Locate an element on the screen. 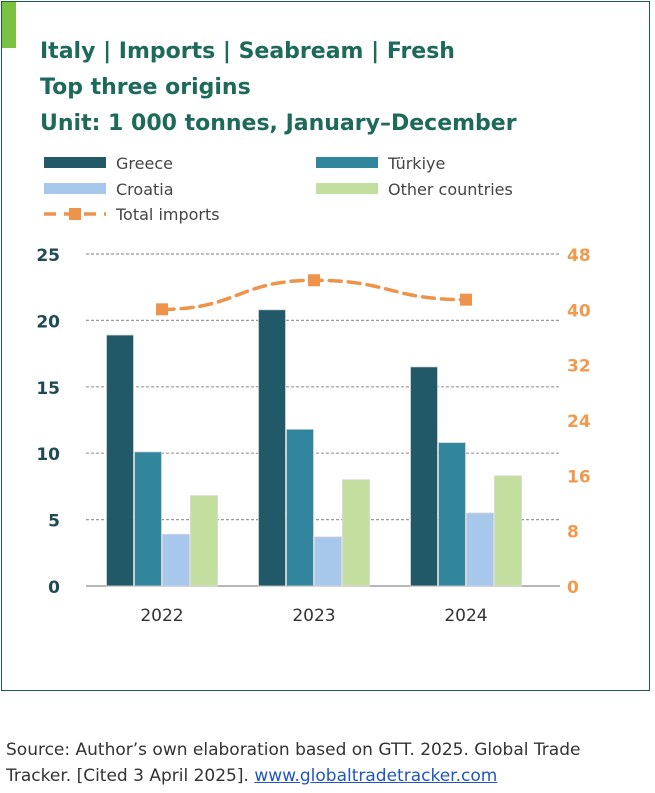 The width and height of the screenshot is (655, 793). legend-marker-total-imports is located at coordinates (75, 214).